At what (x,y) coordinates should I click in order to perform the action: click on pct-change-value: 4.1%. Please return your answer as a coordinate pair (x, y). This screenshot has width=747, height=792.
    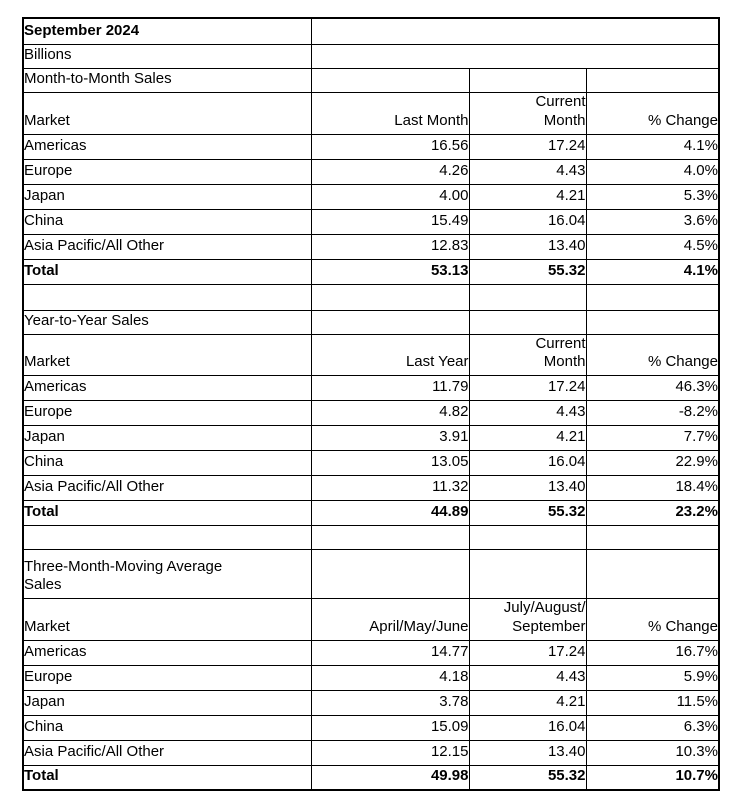
    Looking at the image, I should click on (652, 146).